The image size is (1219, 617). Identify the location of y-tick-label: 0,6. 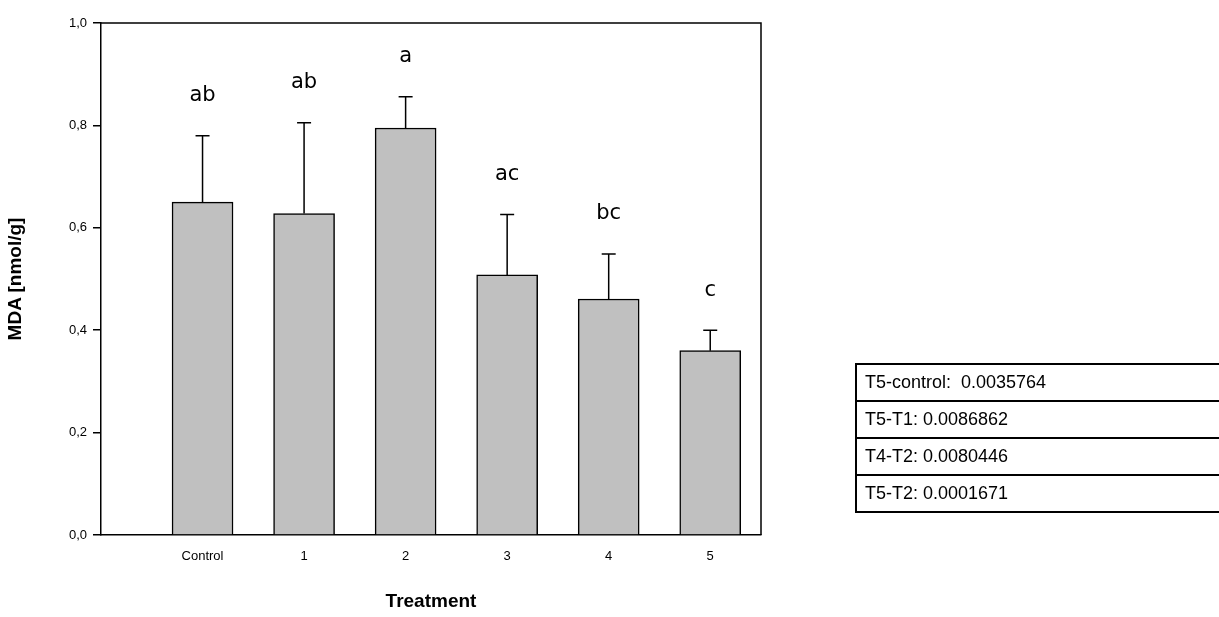
(77, 227).